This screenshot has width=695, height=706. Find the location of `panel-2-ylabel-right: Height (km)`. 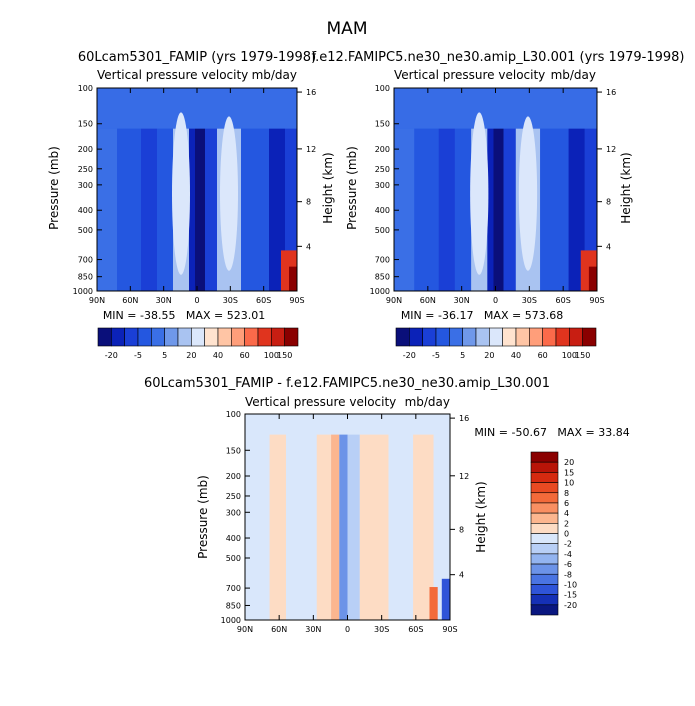

panel-2-ylabel-right: Height (km) is located at coordinates (626, 187).